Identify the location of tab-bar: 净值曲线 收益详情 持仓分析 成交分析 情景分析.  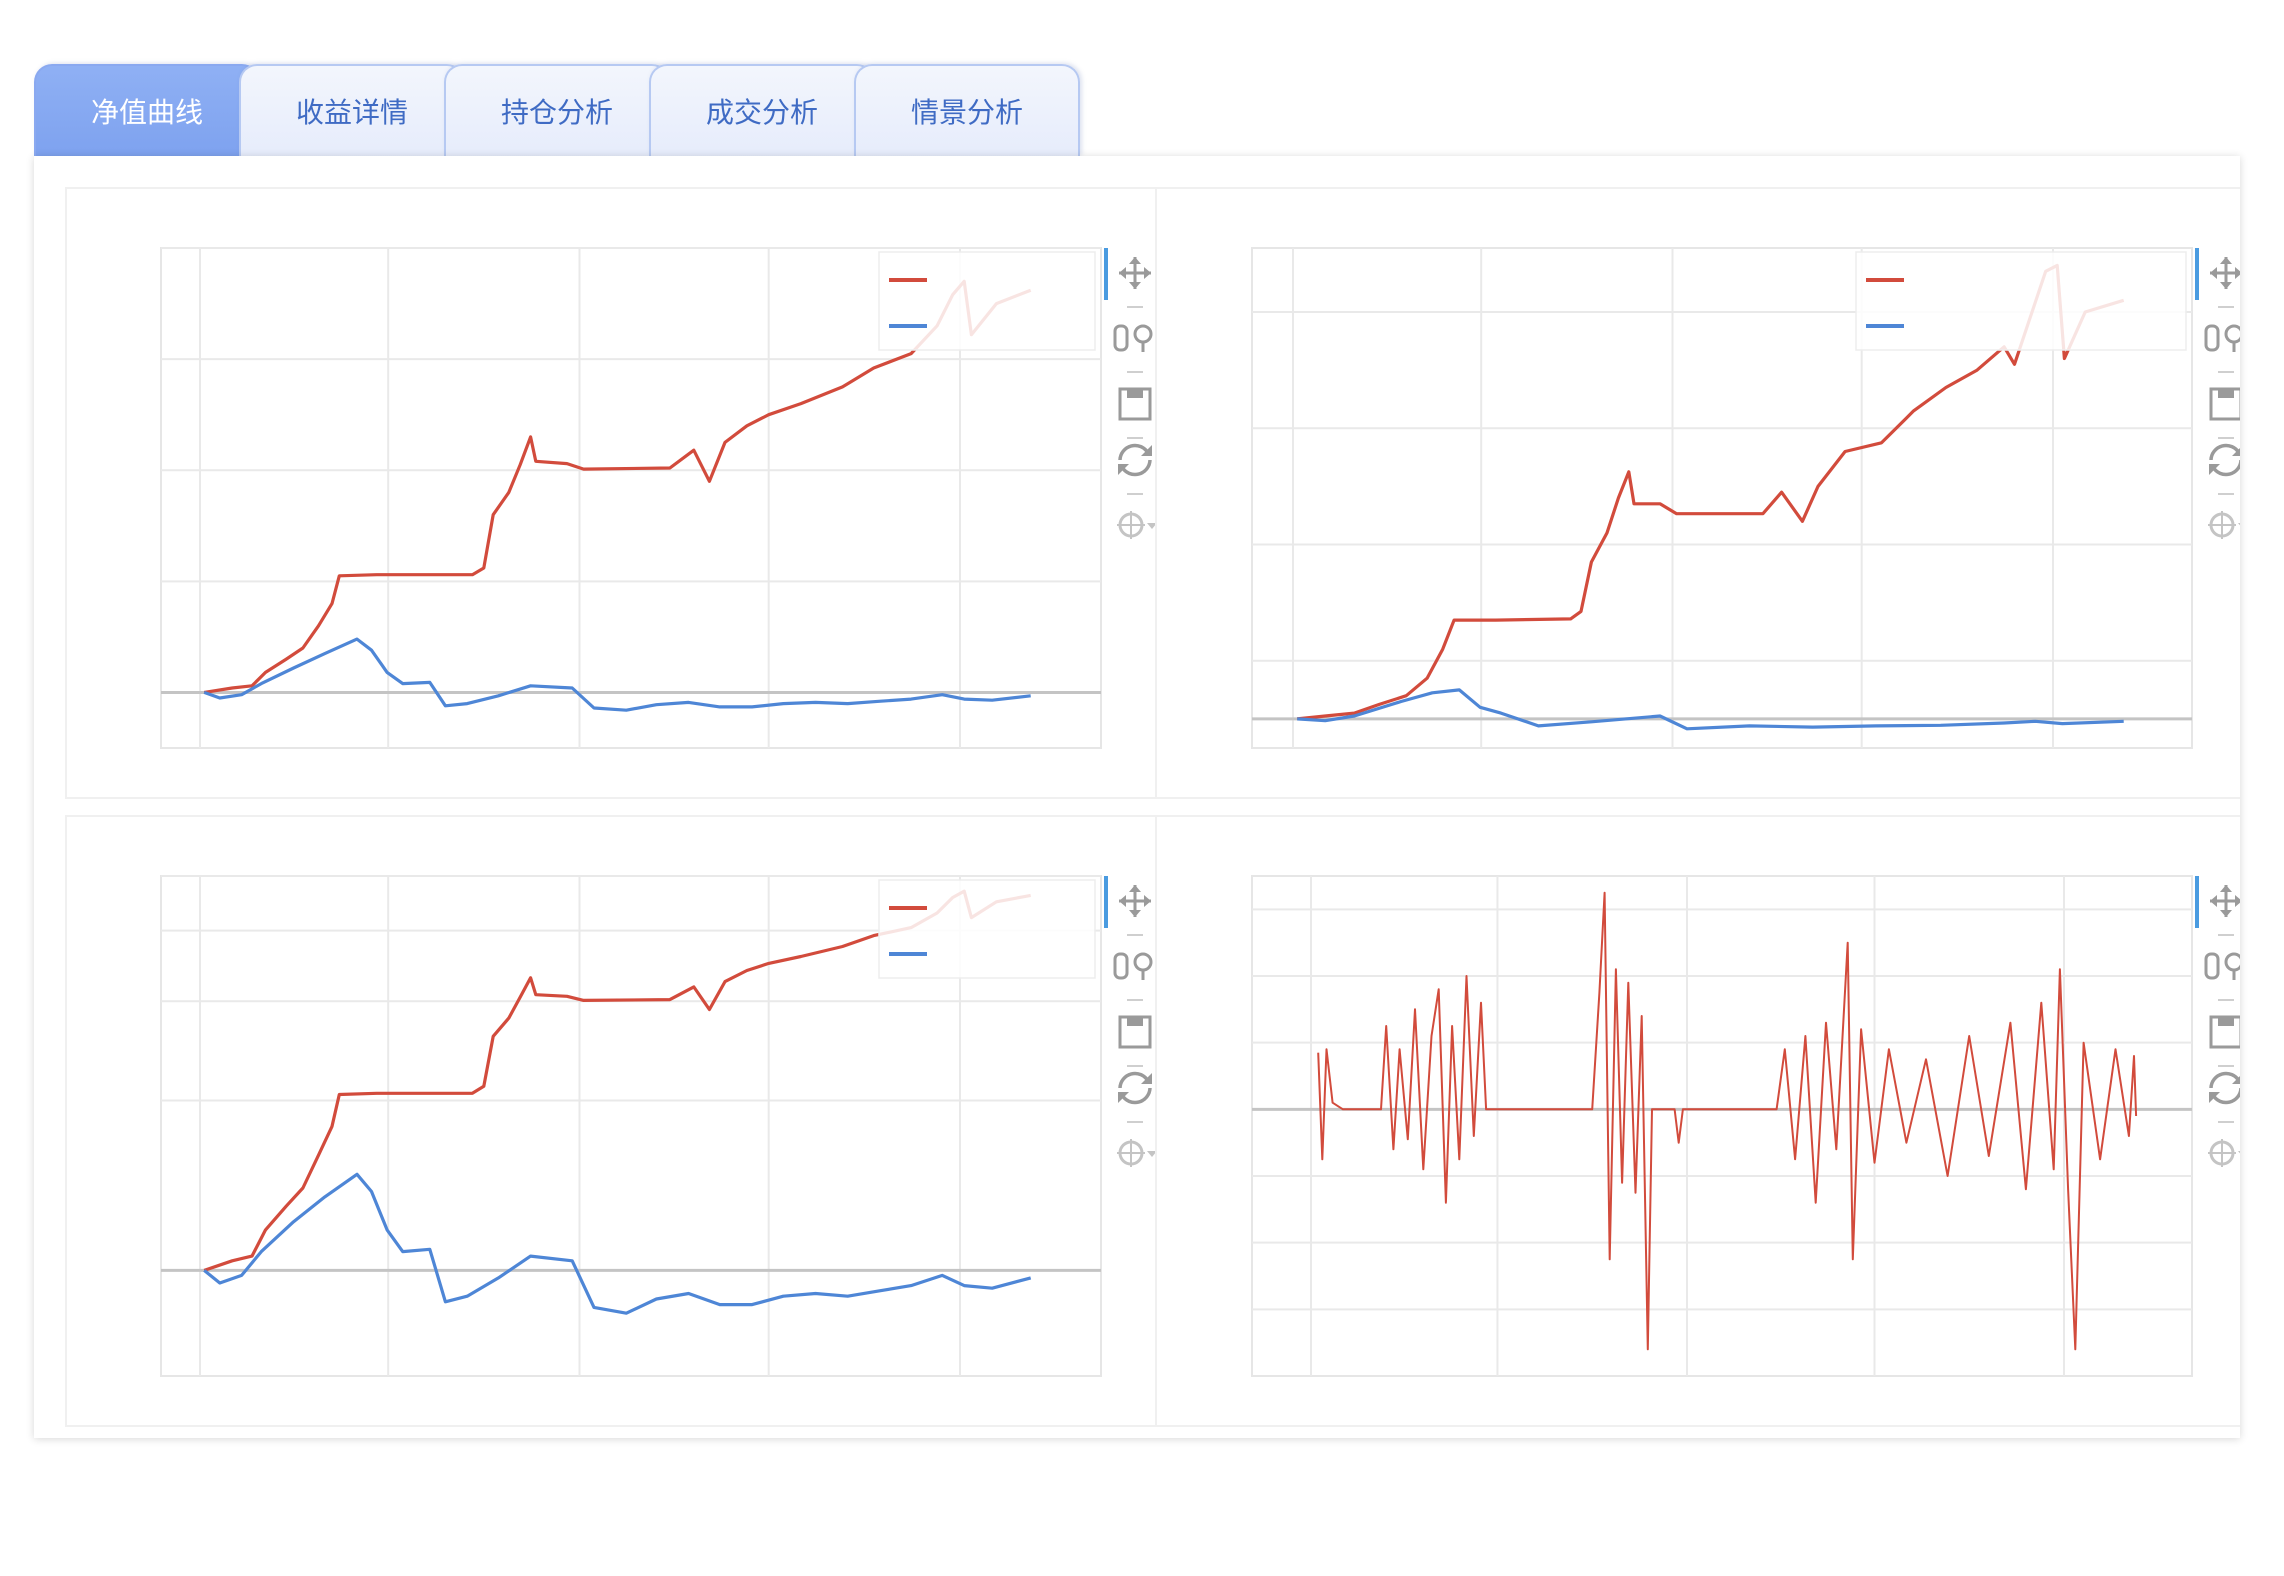
(559, 111).